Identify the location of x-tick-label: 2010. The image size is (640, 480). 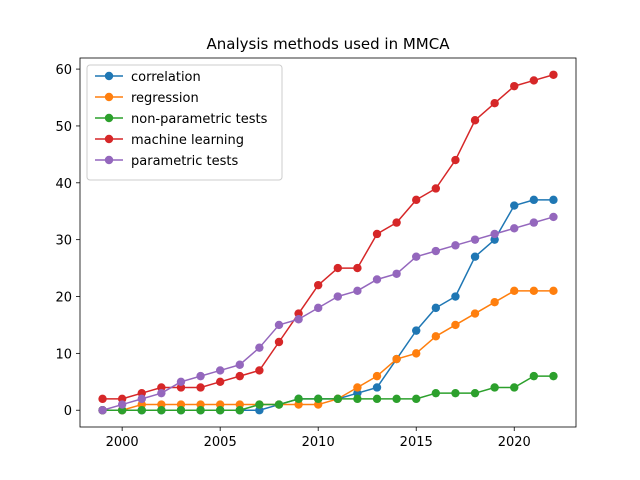
(318, 442).